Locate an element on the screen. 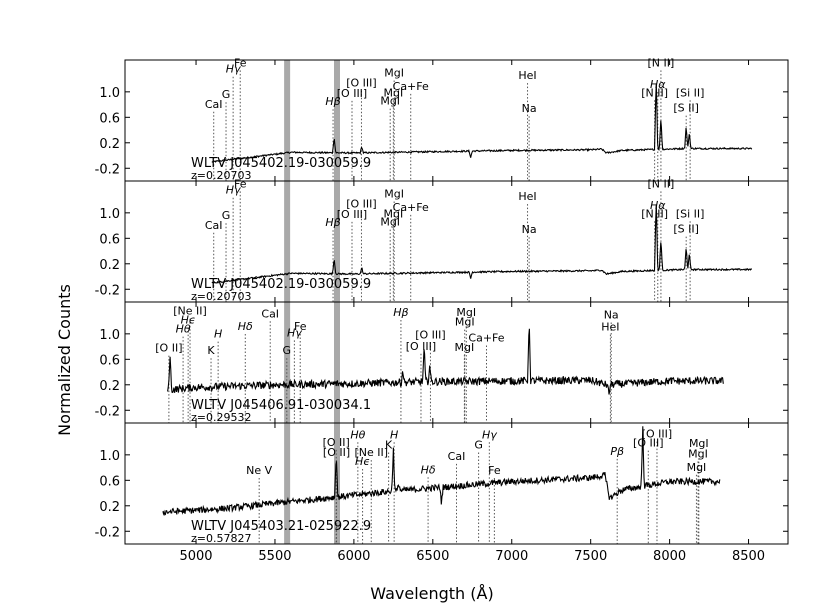 This screenshot has height=604, width=830. redshift-label: z=0.29532 is located at coordinates (221, 417).